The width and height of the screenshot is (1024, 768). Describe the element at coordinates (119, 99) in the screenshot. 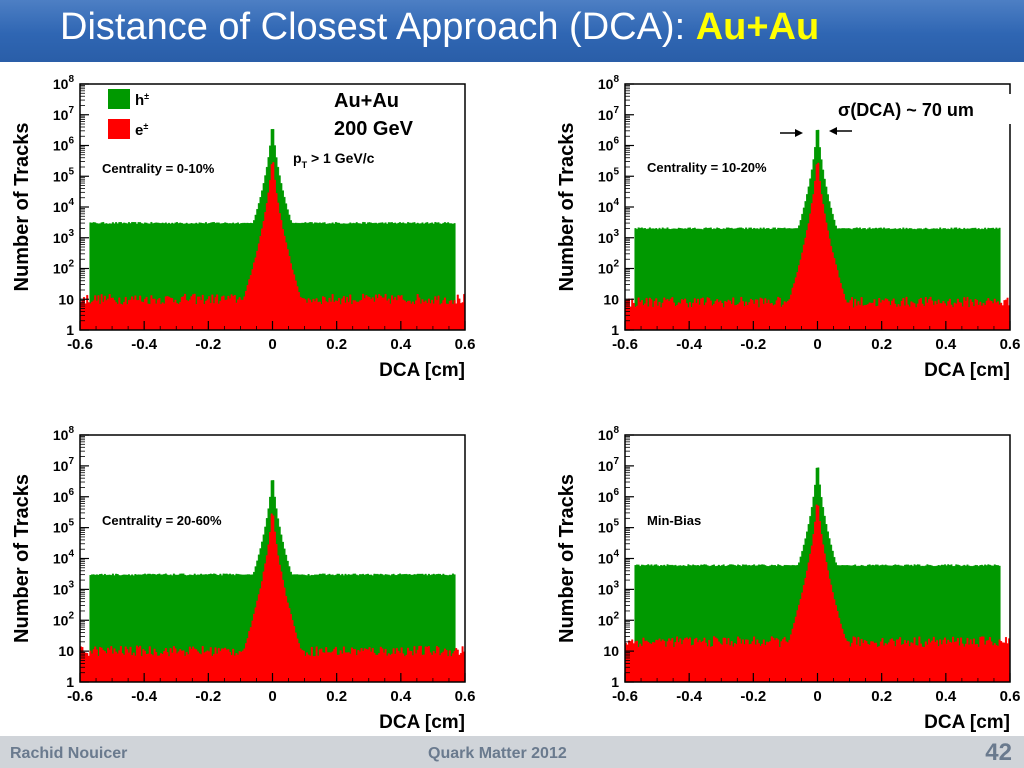

I see `legend-swatch-hadrons` at that location.